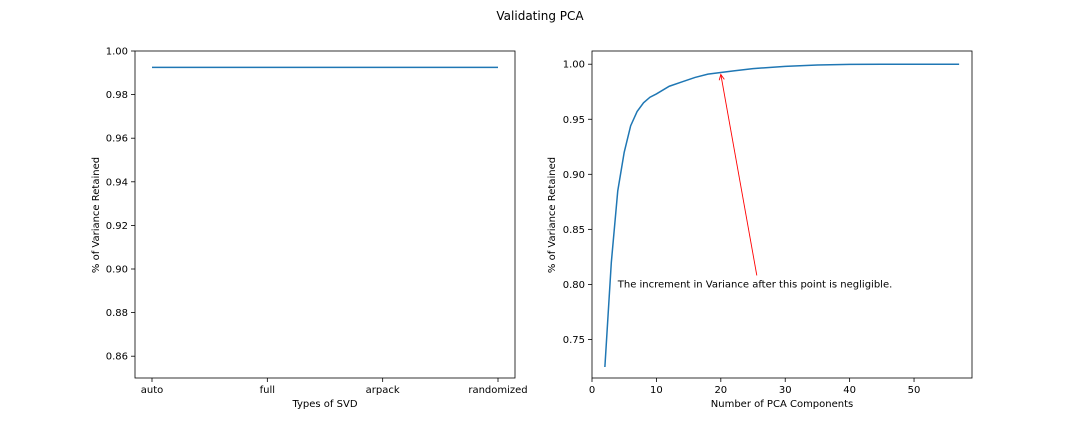 Image resolution: width=1080 pixels, height=432 pixels. Describe the element at coordinates (592, 390) in the screenshot. I see `right-x-tick-label: 0` at that location.